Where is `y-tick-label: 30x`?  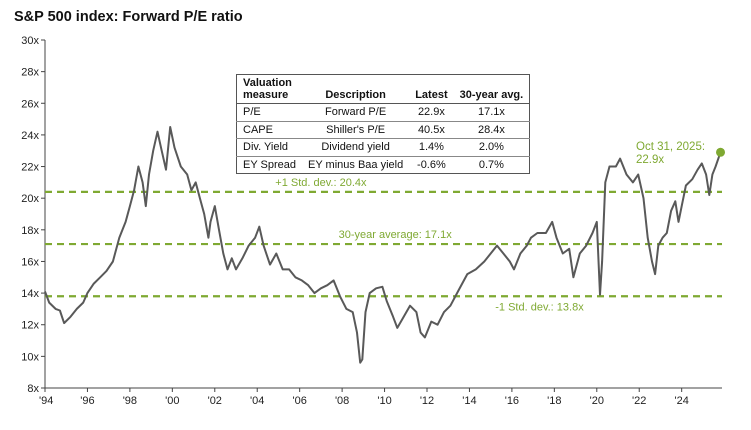
y-tick-label: 30x is located at coordinates (30, 41).